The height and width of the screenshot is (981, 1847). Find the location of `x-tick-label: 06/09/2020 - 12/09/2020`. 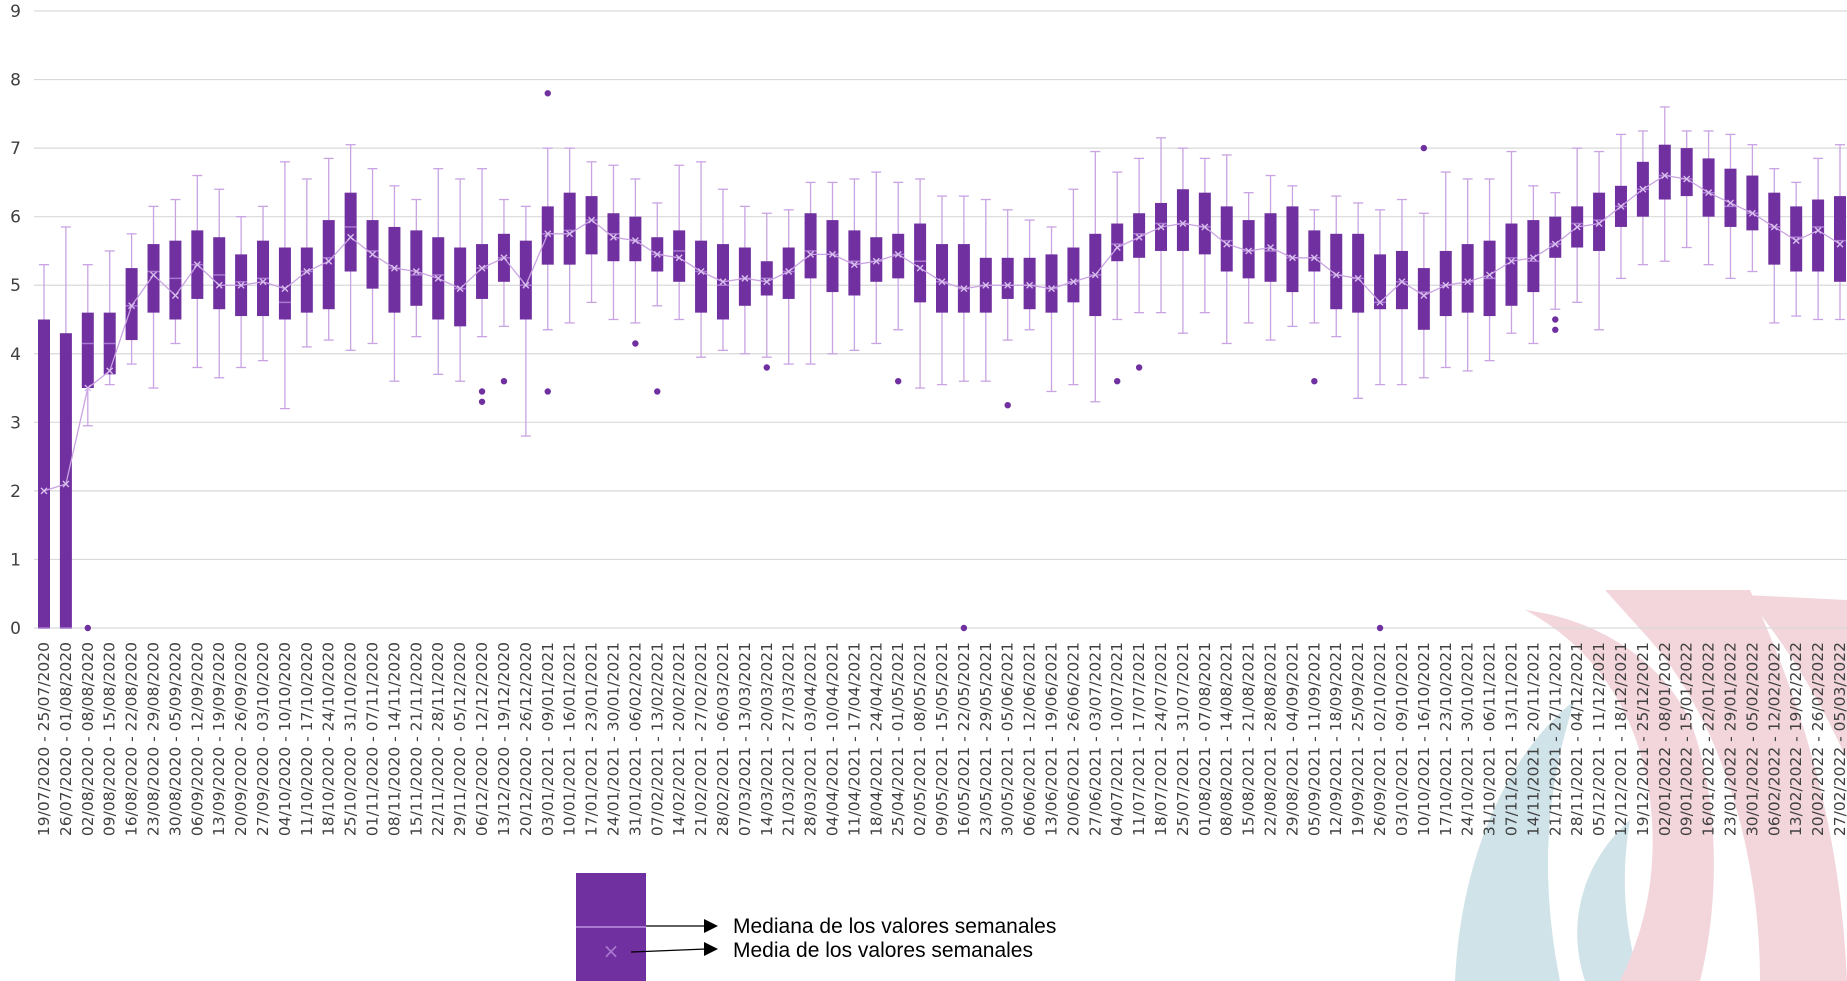

x-tick-label: 06/09/2020 - 12/09/2020 is located at coordinates (197, 739).